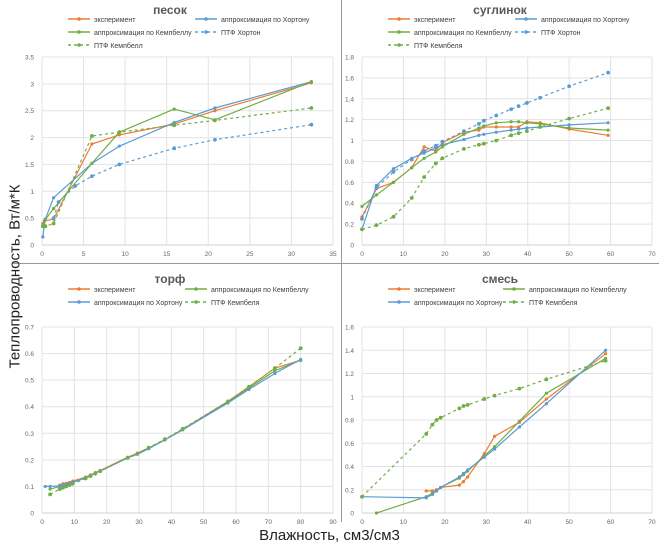 The image size is (659, 550). I want to click on x-tick-label: 70, so click(652, 254).